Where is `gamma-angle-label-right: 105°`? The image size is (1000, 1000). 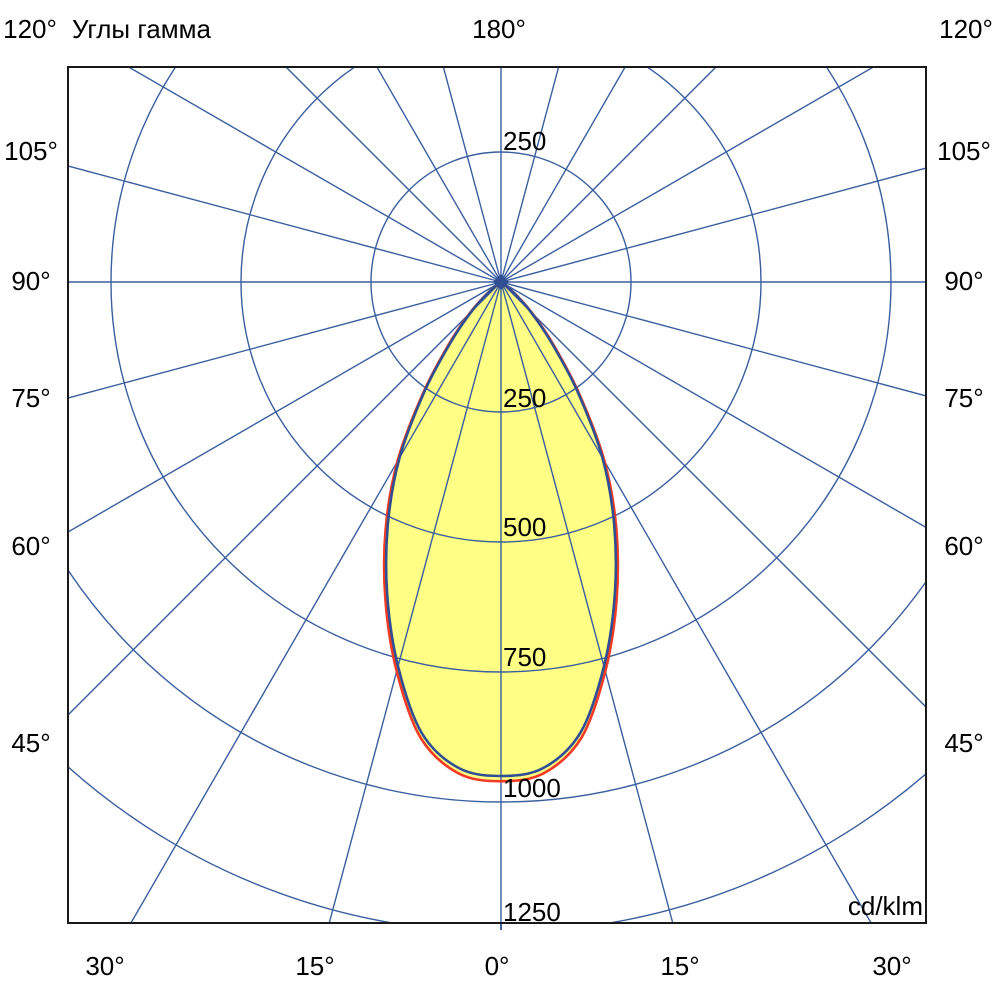
gamma-angle-label-right: 105° is located at coordinates (964, 151).